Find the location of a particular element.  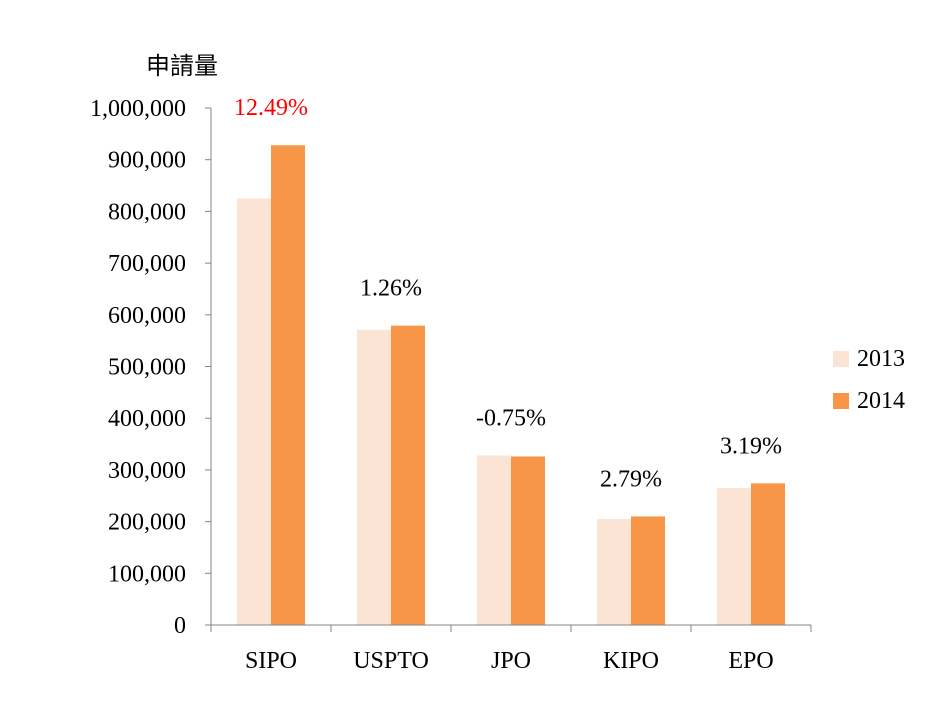

y-tick-label: 1,000,000 is located at coordinates (138, 109).